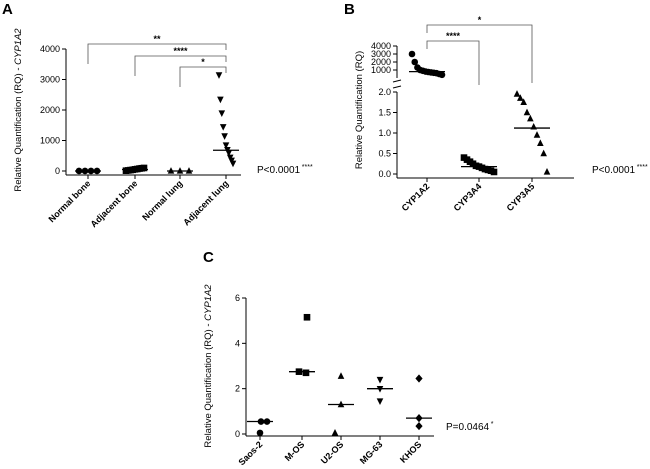 This screenshot has height=469, width=650. I want to click on panel-b-ytick-upper-label-0: 1000, so click(381, 70).